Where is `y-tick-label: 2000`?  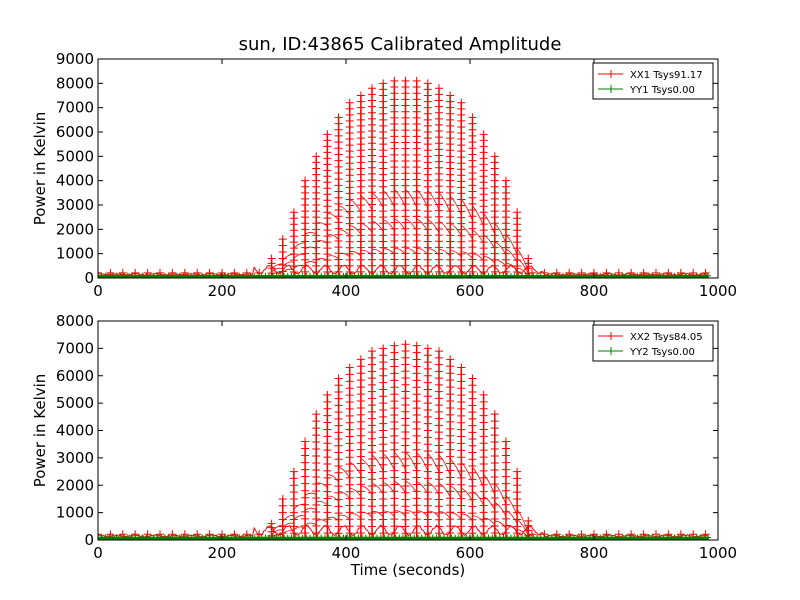 y-tick-label: 2000 is located at coordinates (75, 485).